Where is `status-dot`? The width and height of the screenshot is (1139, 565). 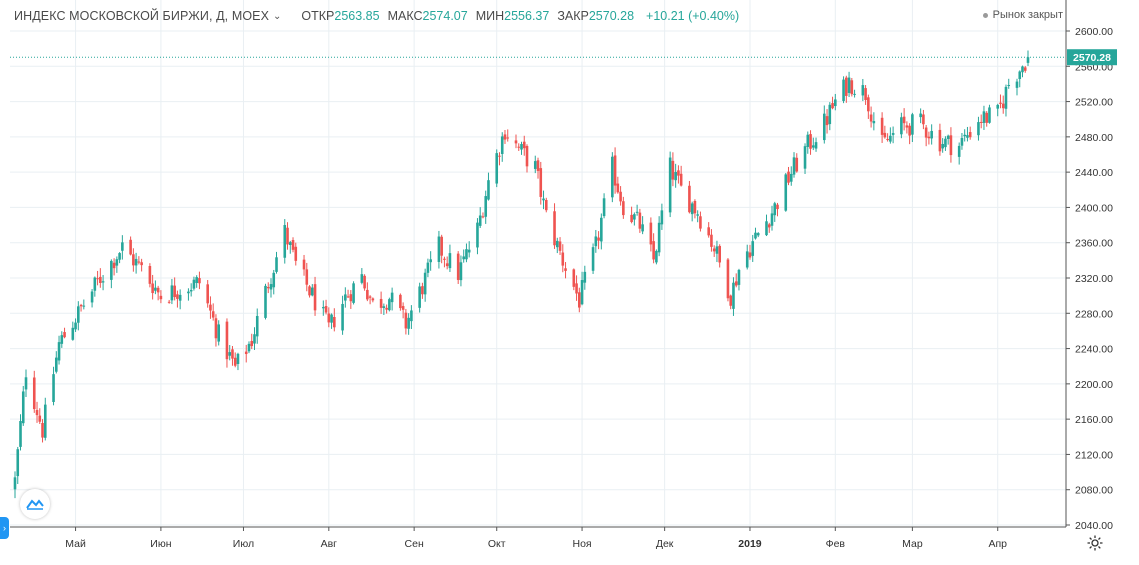
status-dot is located at coordinates (985, 15).